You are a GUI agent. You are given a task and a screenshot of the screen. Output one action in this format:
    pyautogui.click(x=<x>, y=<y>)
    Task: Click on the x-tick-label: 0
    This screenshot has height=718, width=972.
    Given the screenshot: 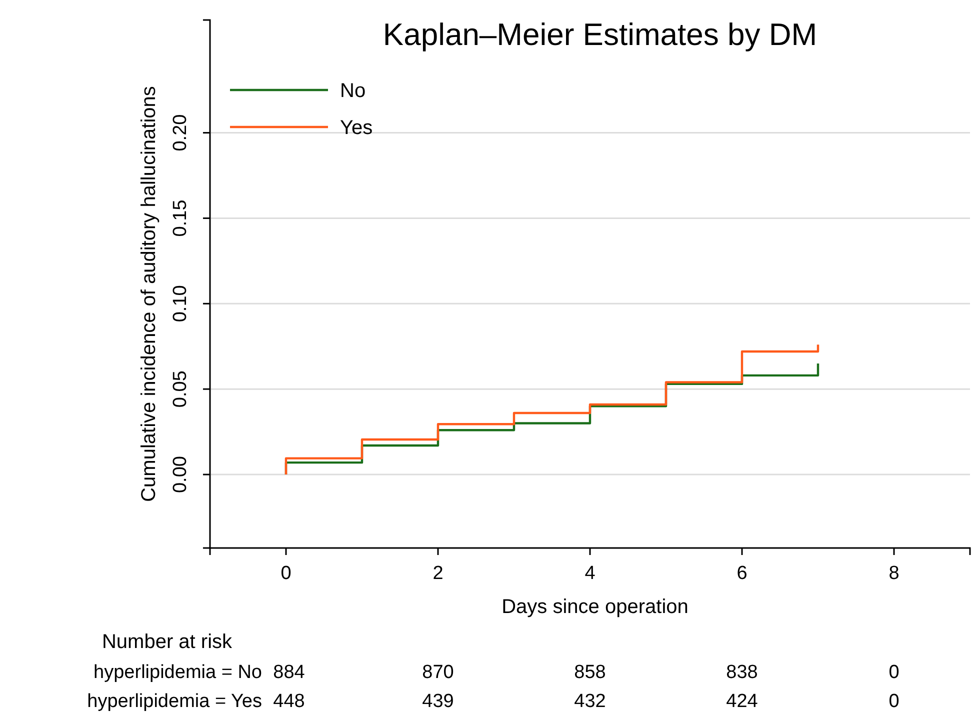 What is the action you would take?
    pyautogui.click(x=286, y=573)
    